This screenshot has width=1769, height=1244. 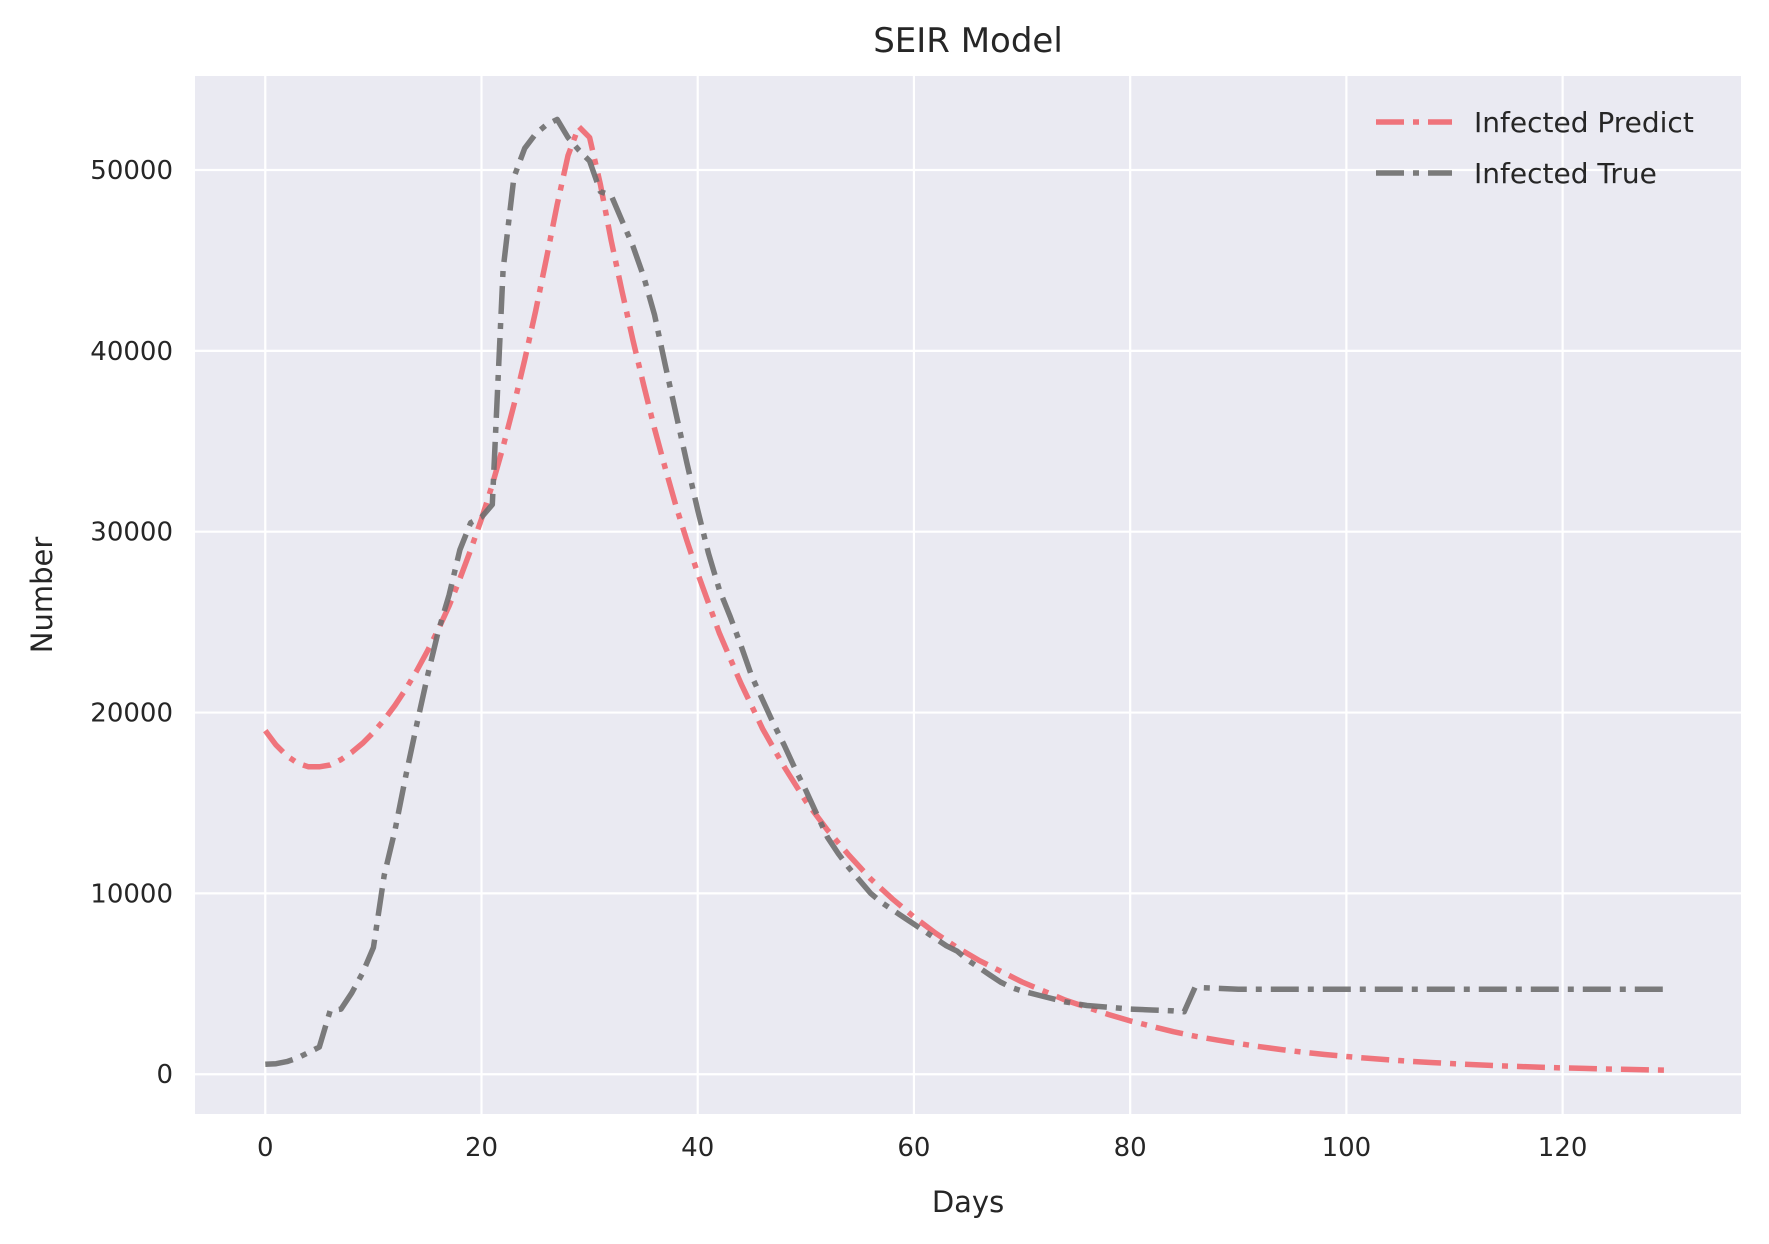 What do you see at coordinates (131, 623) in the screenshot?
I see `y-axis-ticks: 0 10000 20000 30000 40000 50000` at bounding box center [131, 623].